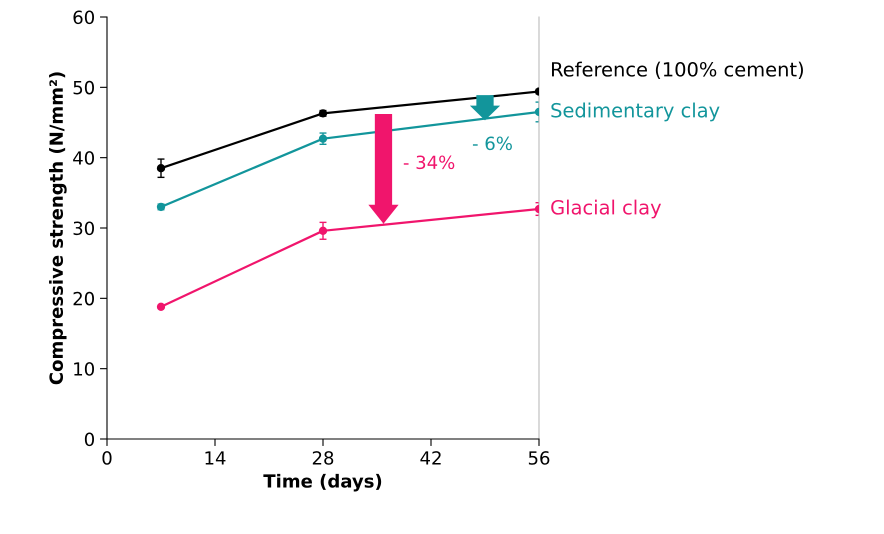 This screenshot has width=884, height=534. I want to click on y-tick-label: 20, so click(84, 299).